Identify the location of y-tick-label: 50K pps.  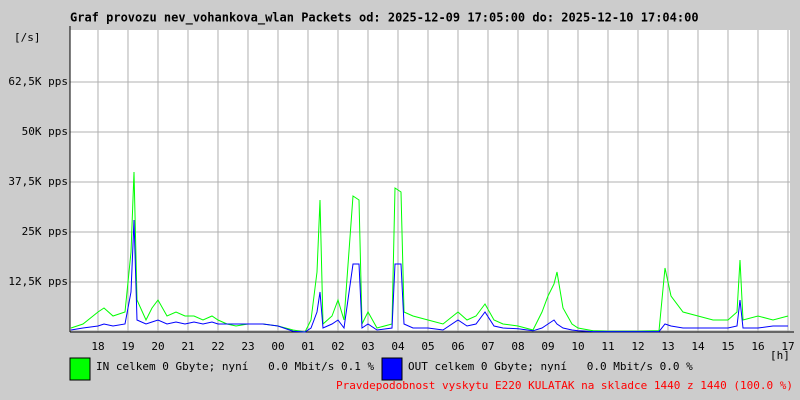
(45, 131).